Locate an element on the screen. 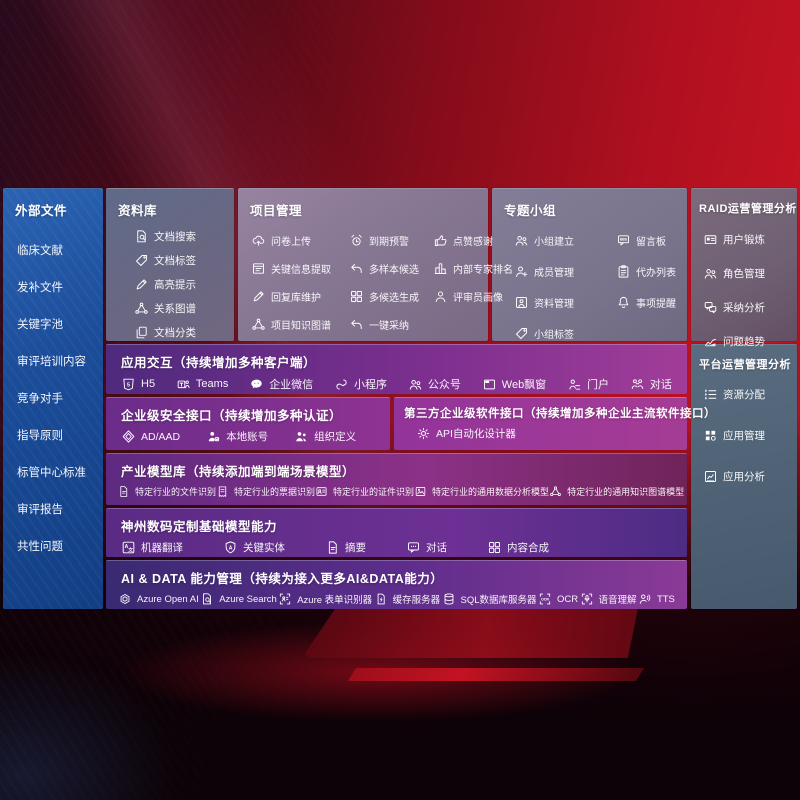 Image resolution: width=800 pixels, height=800 pixels. openai-icon is located at coordinates (125, 599).